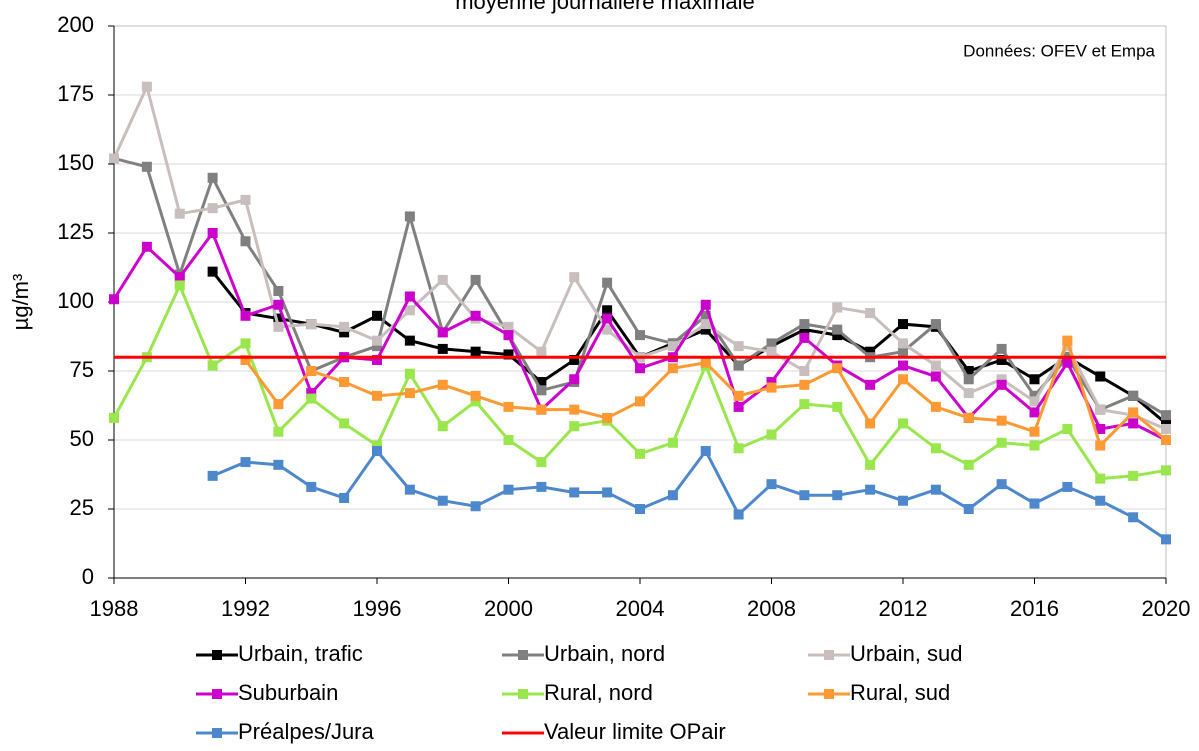 The image size is (1199, 751). Describe the element at coordinates (75, 93) in the screenshot. I see `y-tick-label: 175` at that location.